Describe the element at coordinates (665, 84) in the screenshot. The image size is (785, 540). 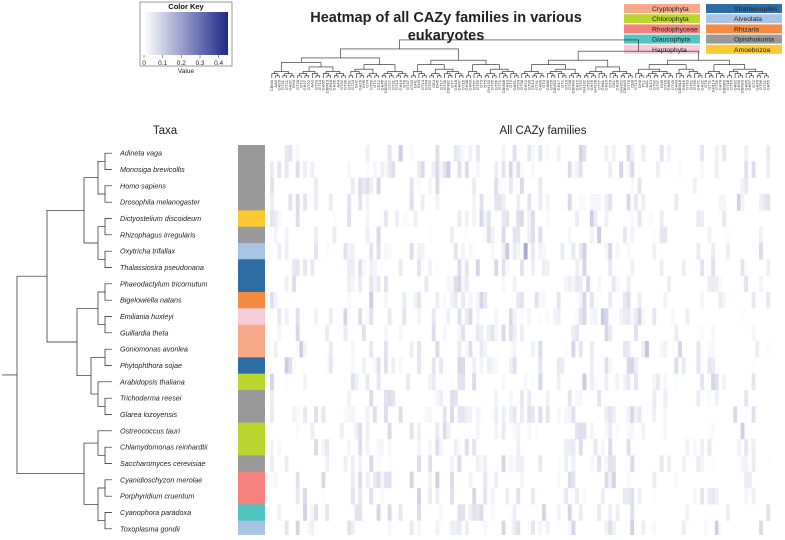
I see `column-label: GT29` at that location.